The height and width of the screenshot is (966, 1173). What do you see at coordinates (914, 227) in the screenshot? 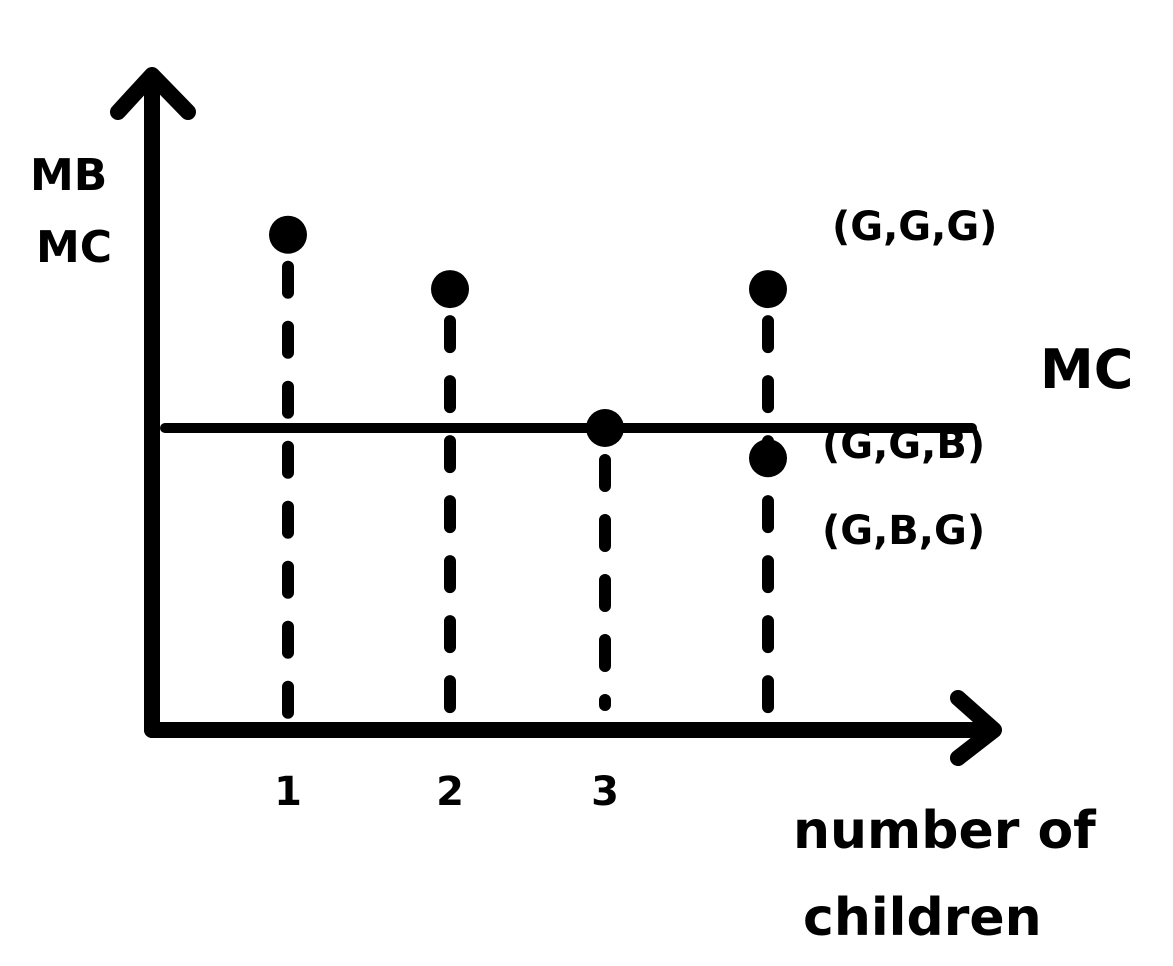
I see `annotation-ggg: (G,G,G)` at bounding box center [914, 227].